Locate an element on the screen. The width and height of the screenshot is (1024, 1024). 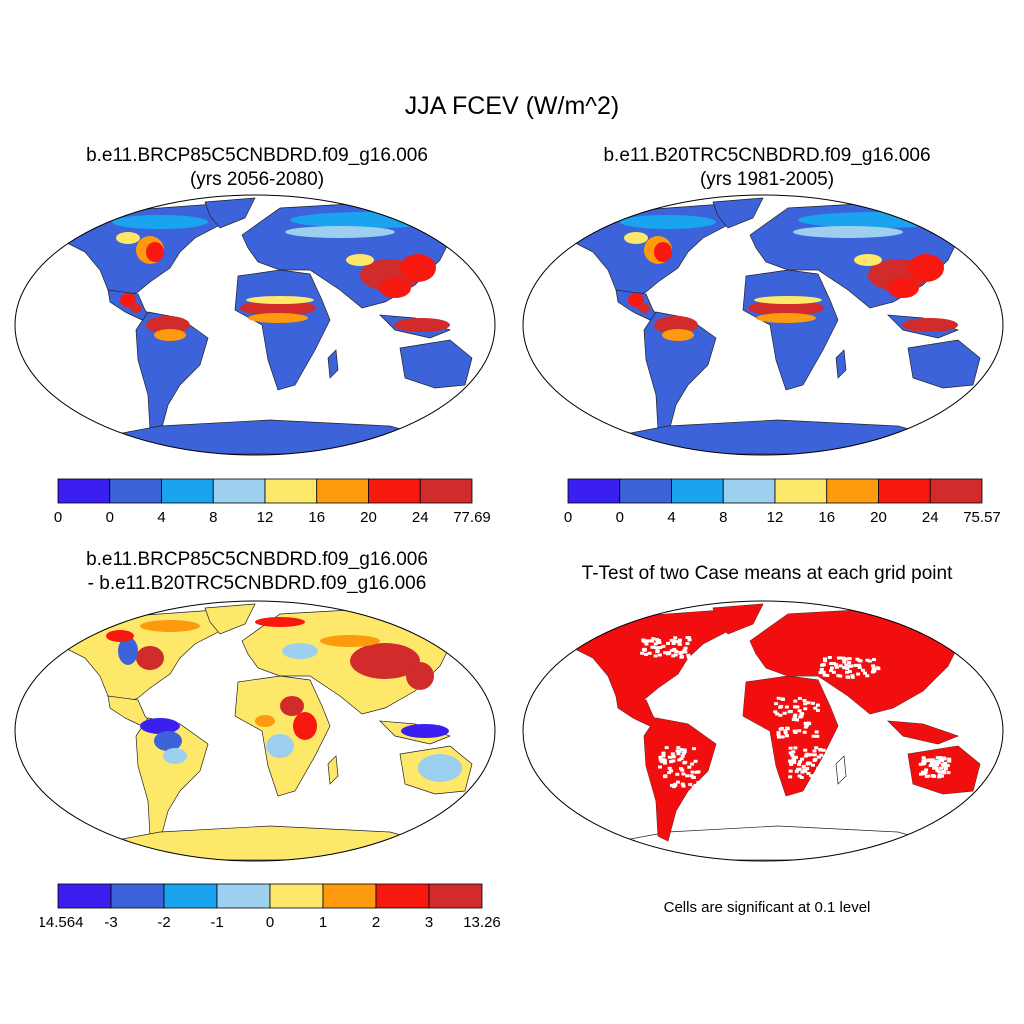
landmass-newZealand-p2 is located at coordinates (992, 388).